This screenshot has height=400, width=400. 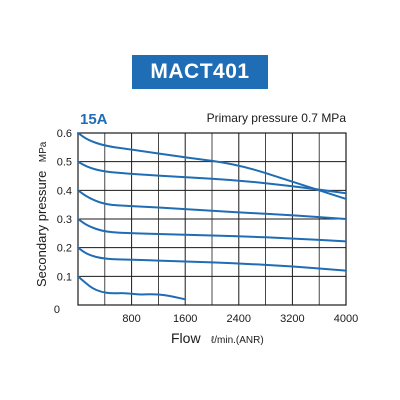 What do you see at coordinates (277, 118) in the screenshot?
I see `primary-pressure-annotation: Primary pressure 0.7 MPa` at bounding box center [277, 118].